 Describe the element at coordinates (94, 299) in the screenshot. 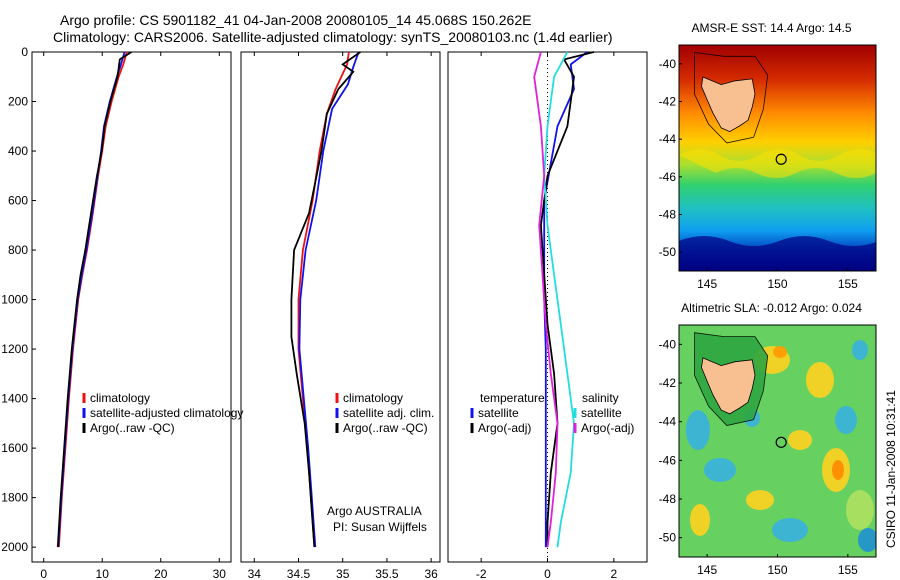

I see `temperature-series-argo-raw-qc-` at that location.